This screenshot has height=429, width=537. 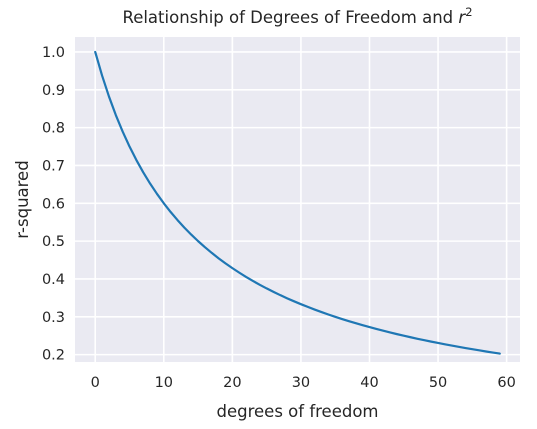 What do you see at coordinates (298, 411) in the screenshot?
I see `x-axis-label: degrees of freedom` at bounding box center [298, 411].